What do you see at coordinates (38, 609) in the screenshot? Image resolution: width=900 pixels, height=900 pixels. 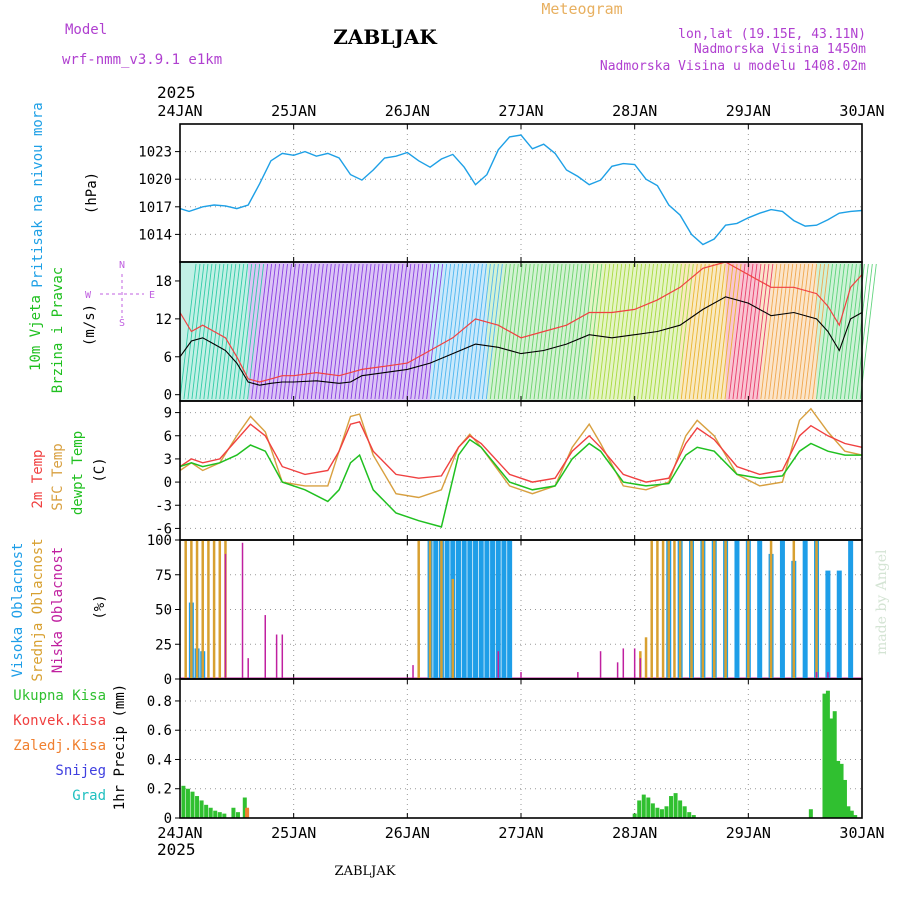 I see `cloud-label-mid: Srednja Oblacnost` at bounding box center [38, 609].